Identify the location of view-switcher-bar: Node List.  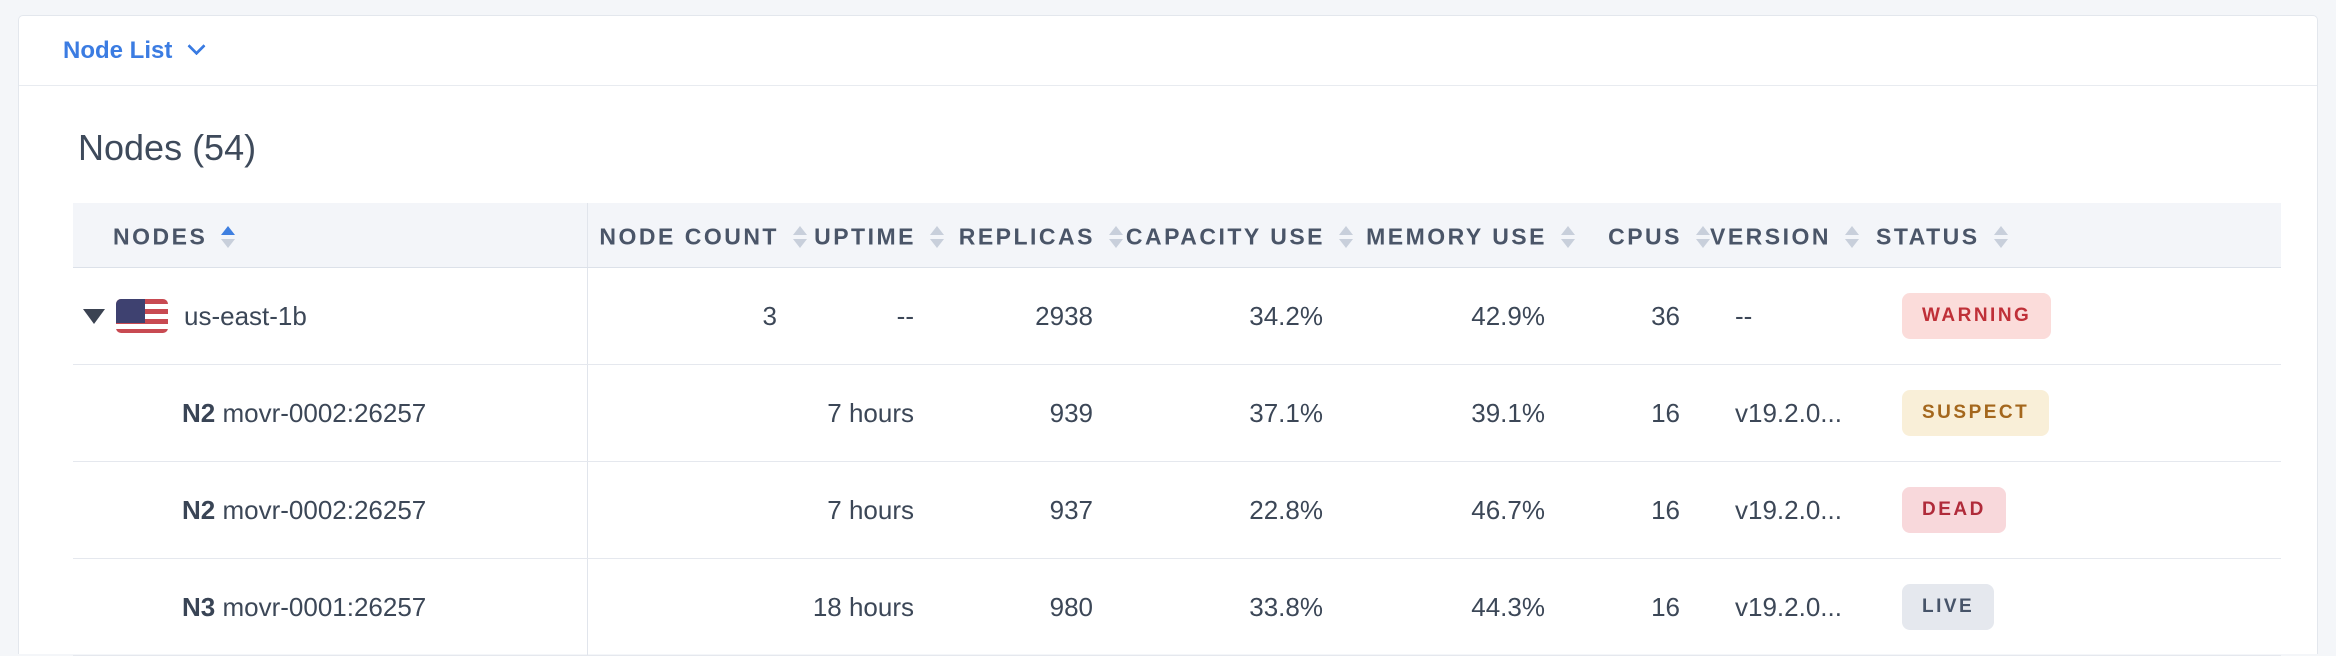
(1168, 51).